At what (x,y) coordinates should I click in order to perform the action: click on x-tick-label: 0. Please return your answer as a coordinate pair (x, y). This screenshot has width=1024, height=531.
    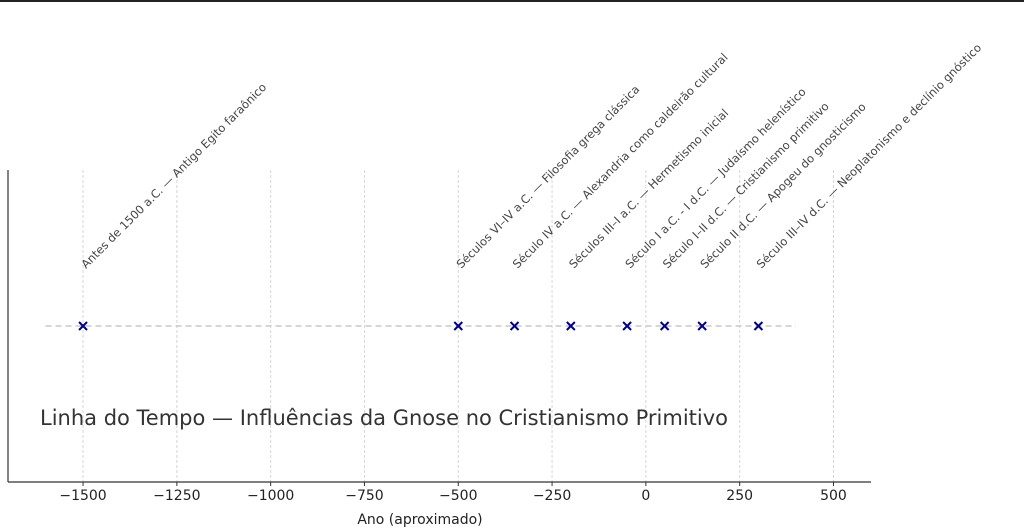
    Looking at the image, I should click on (645, 496).